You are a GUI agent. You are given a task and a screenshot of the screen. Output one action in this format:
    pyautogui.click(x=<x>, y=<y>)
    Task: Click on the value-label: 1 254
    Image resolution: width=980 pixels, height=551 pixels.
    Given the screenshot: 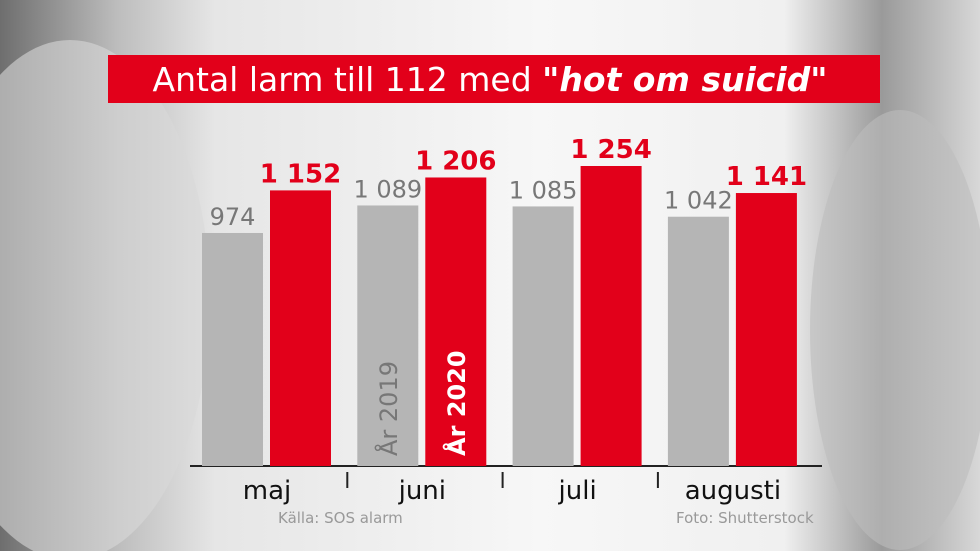 What is the action you would take?
    pyautogui.click(x=610, y=150)
    